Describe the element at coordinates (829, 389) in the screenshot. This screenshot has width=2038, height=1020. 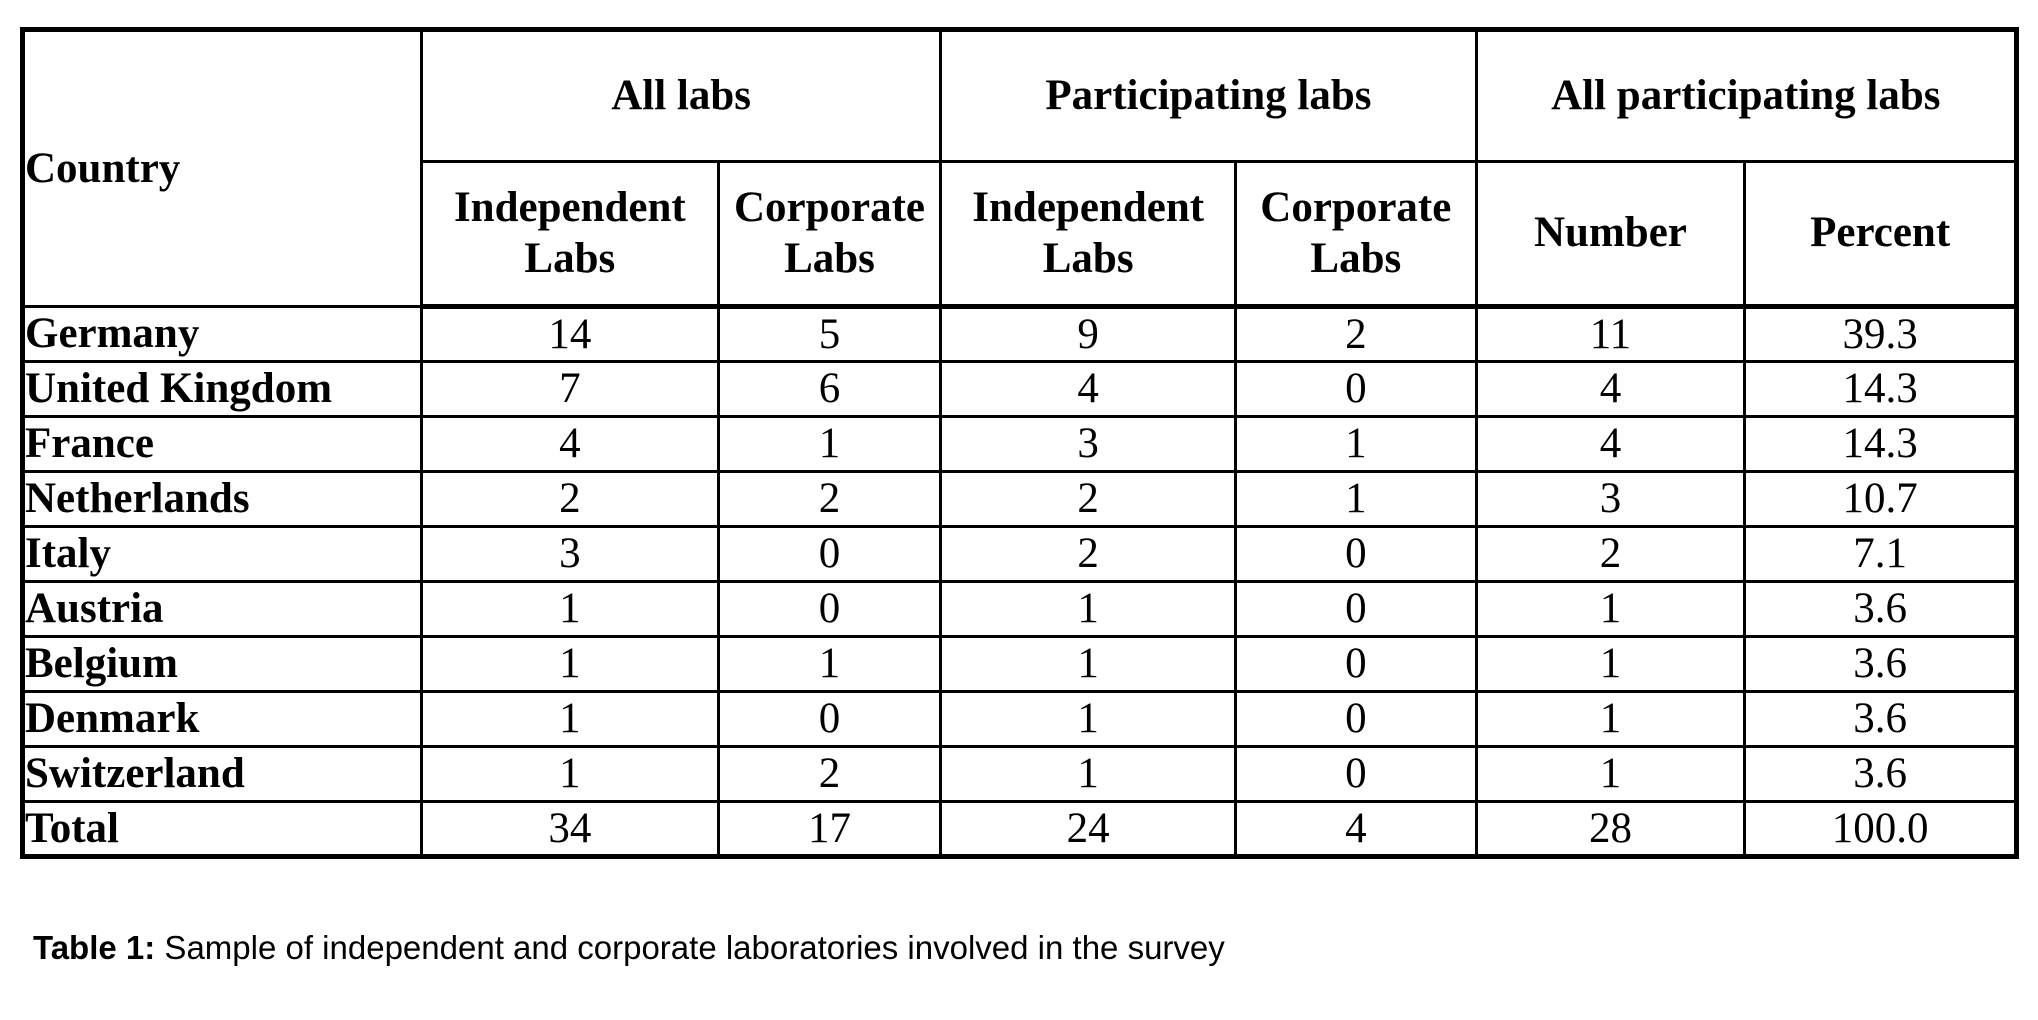
I see `table-cell: 6` at that location.